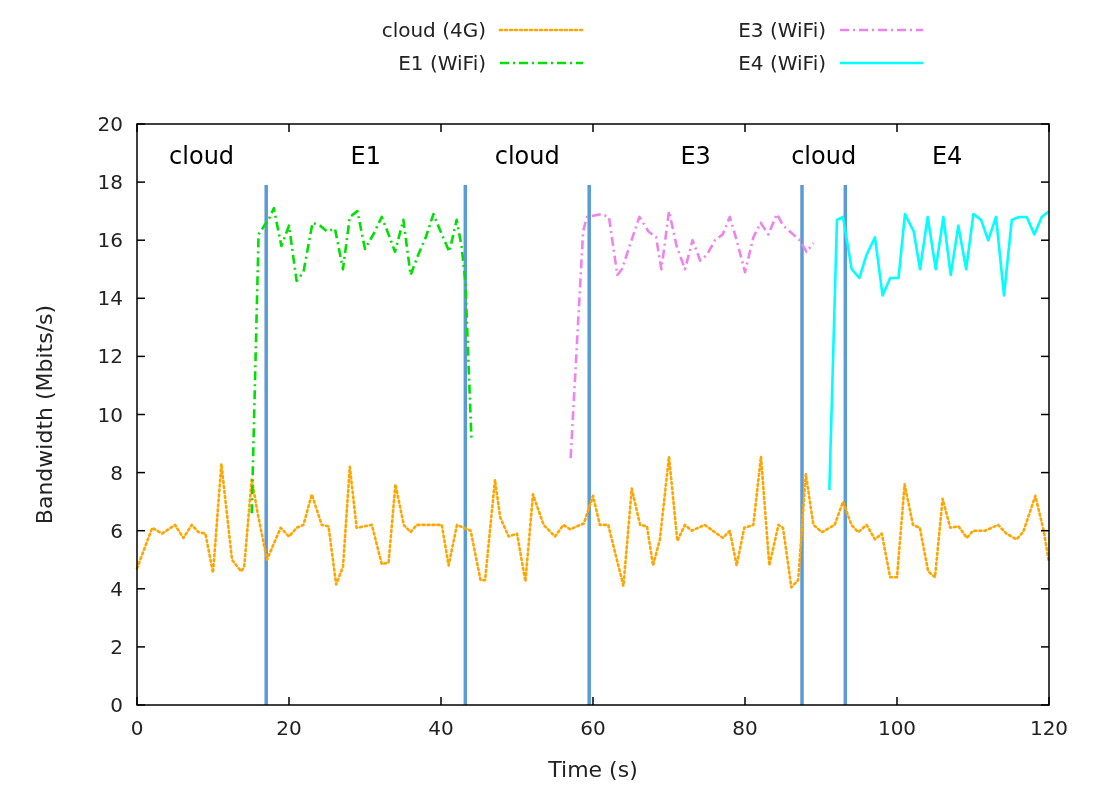 This screenshot has width=1104, height=803. What do you see at coordinates (110, 414) in the screenshot?
I see `y-tick-label: 10` at bounding box center [110, 414].